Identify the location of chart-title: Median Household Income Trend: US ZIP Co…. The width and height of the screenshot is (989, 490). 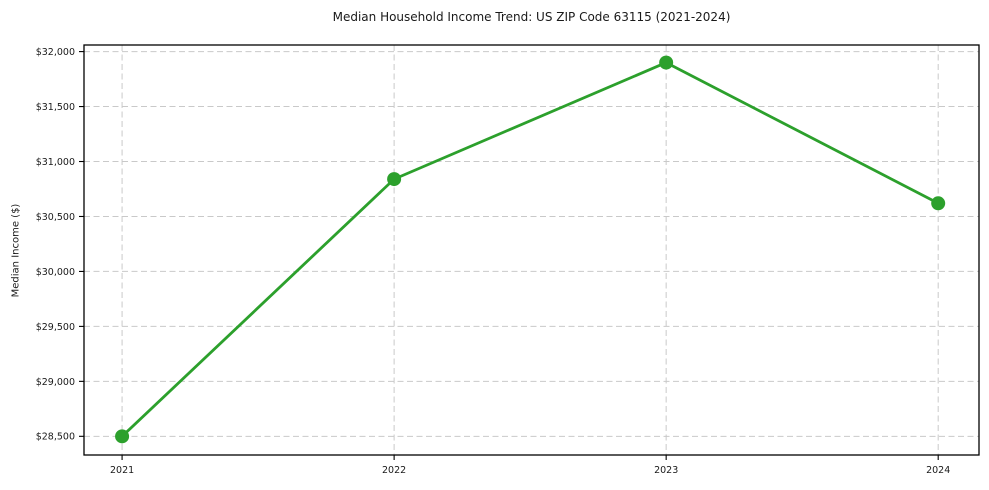
(531, 17).